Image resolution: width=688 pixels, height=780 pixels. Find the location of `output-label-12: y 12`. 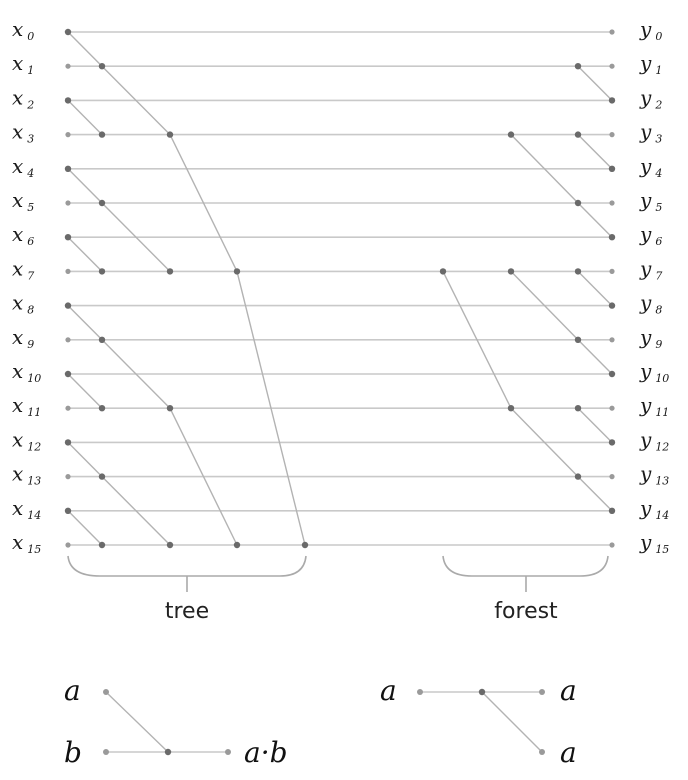

output-label-12: y 12 is located at coordinates (654, 440).